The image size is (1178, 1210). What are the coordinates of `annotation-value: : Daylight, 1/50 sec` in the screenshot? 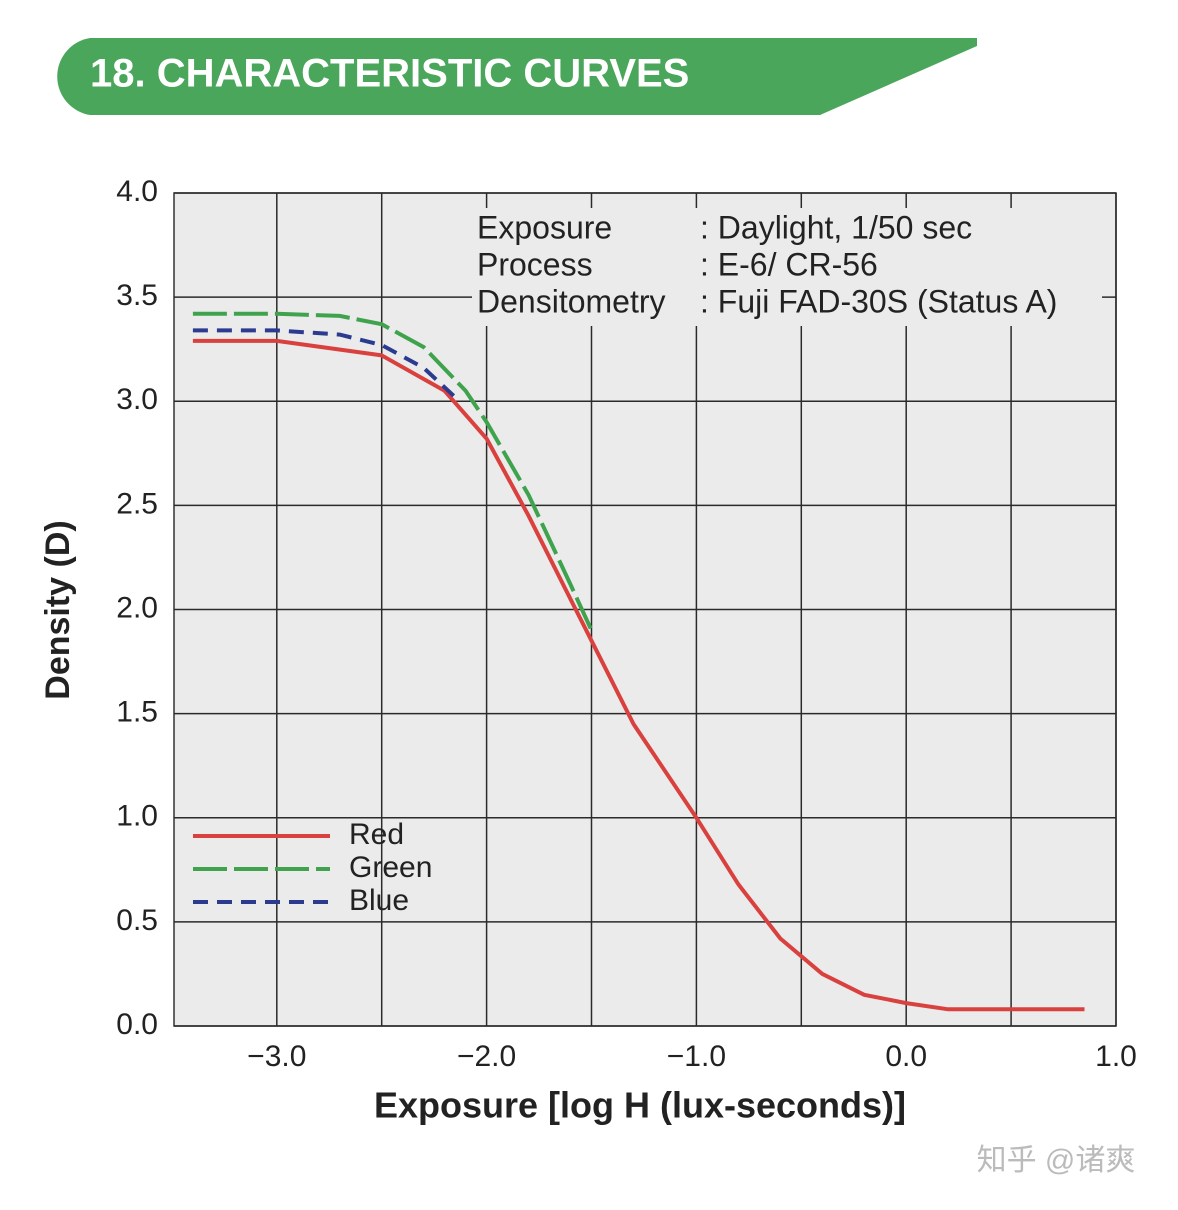 It's located at (836, 227).